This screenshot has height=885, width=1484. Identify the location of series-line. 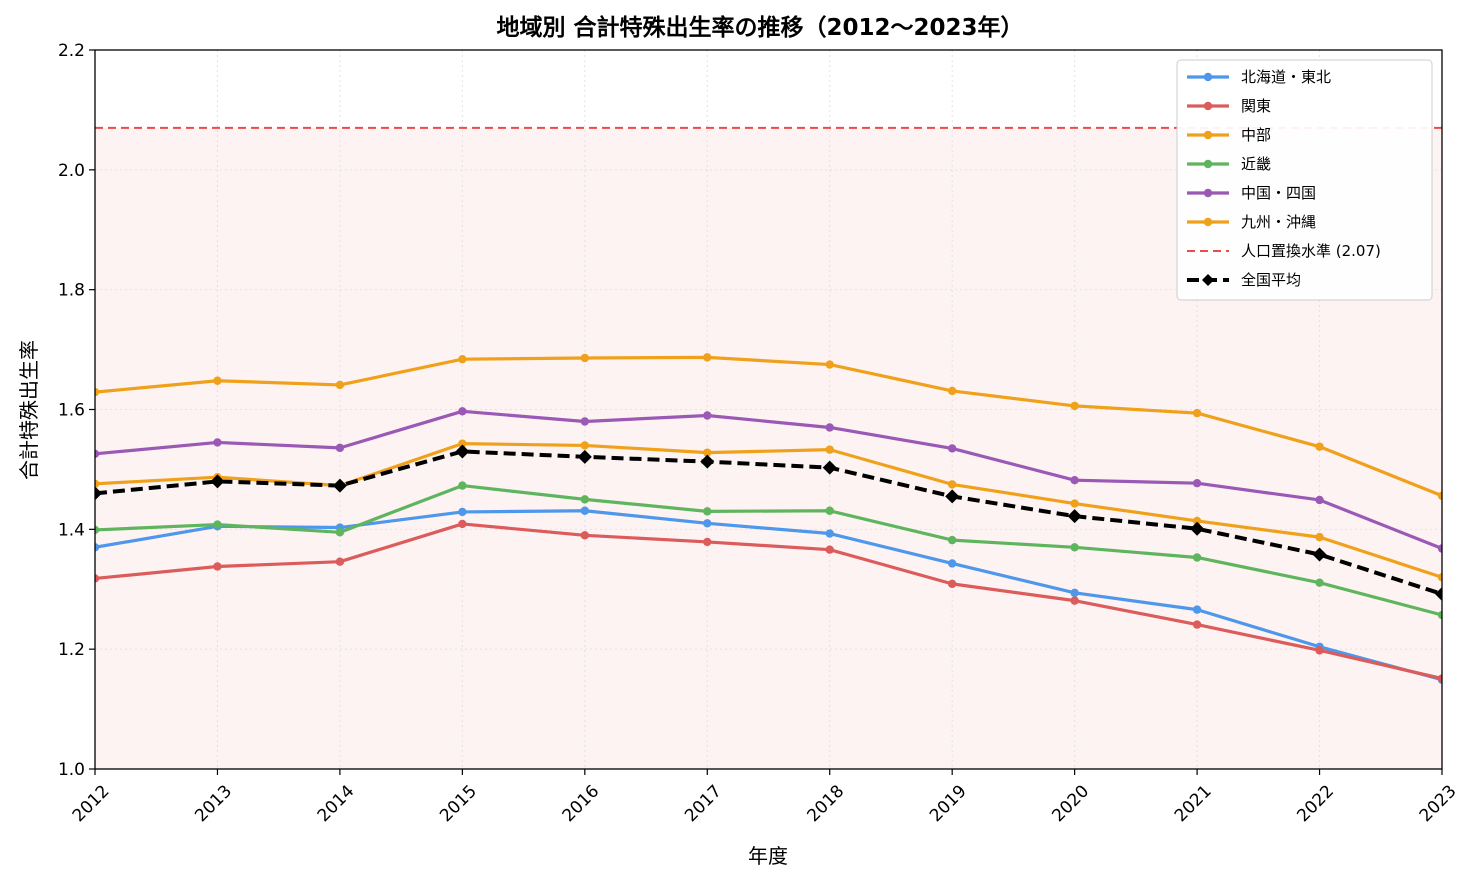
(768, 426).